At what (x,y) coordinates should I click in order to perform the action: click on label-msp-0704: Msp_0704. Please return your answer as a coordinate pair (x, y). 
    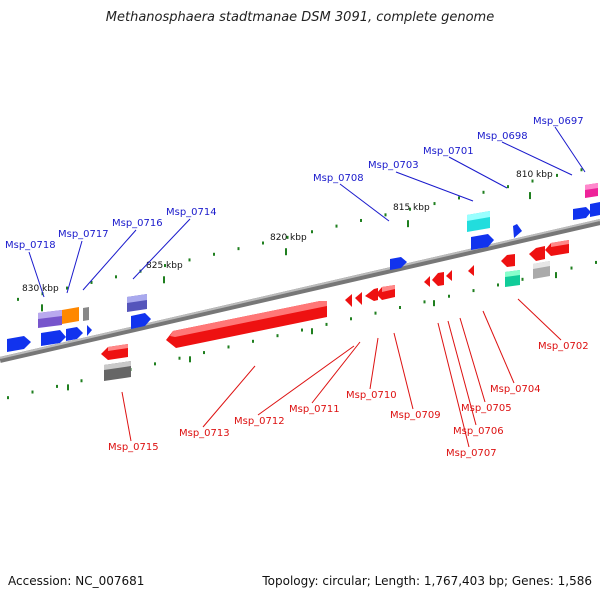
    Looking at the image, I should click on (515, 389).